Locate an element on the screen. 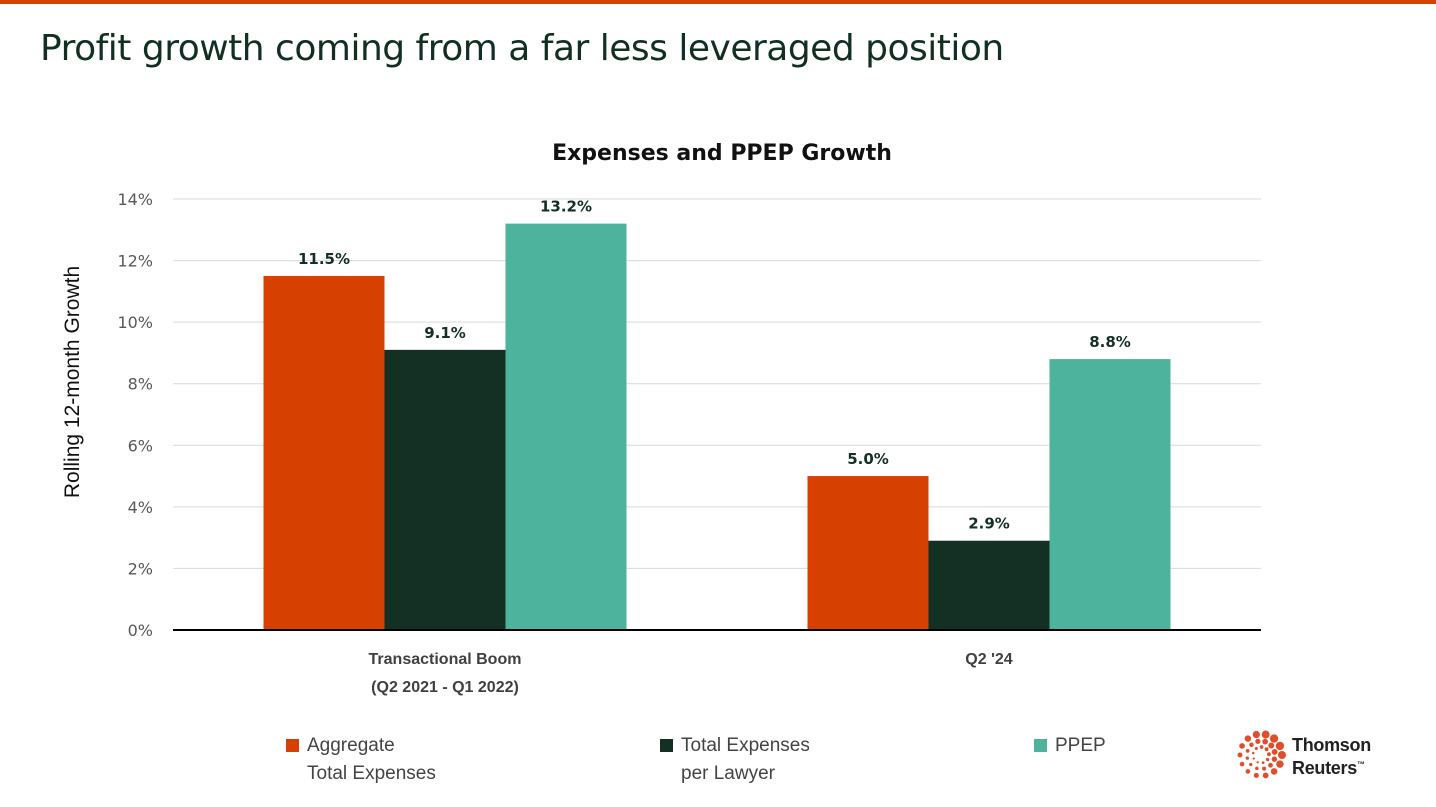  logo-line-1: Thomson is located at coordinates (1331, 745).